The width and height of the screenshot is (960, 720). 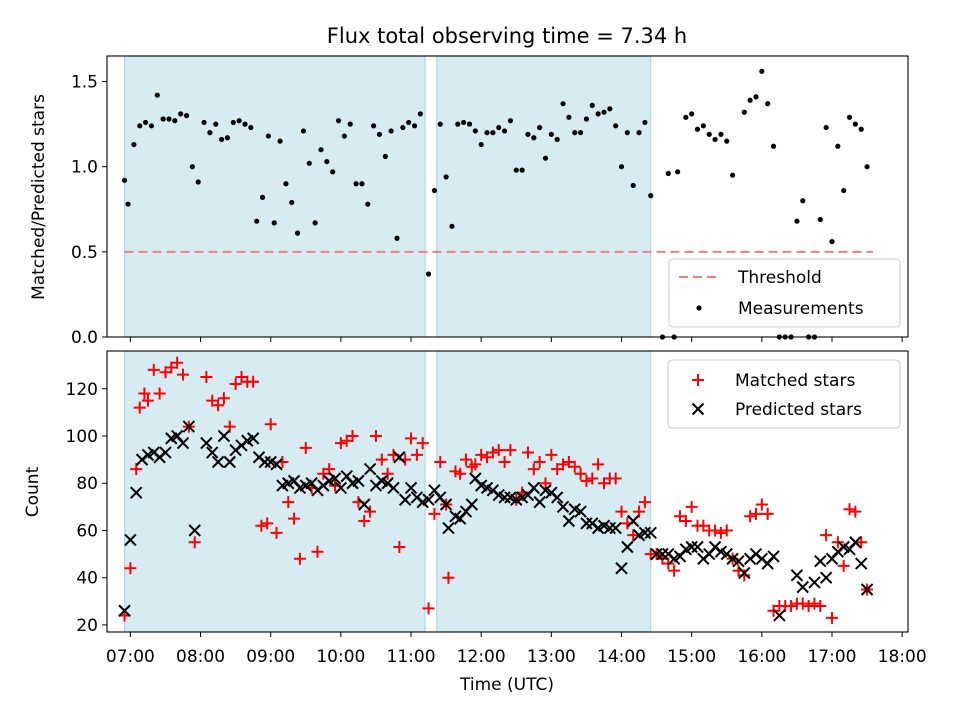 What do you see at coordinates (87, 531) in the screenshot?
I see `bottom-y-tick-label: 60` at bounding box center [87, 531].